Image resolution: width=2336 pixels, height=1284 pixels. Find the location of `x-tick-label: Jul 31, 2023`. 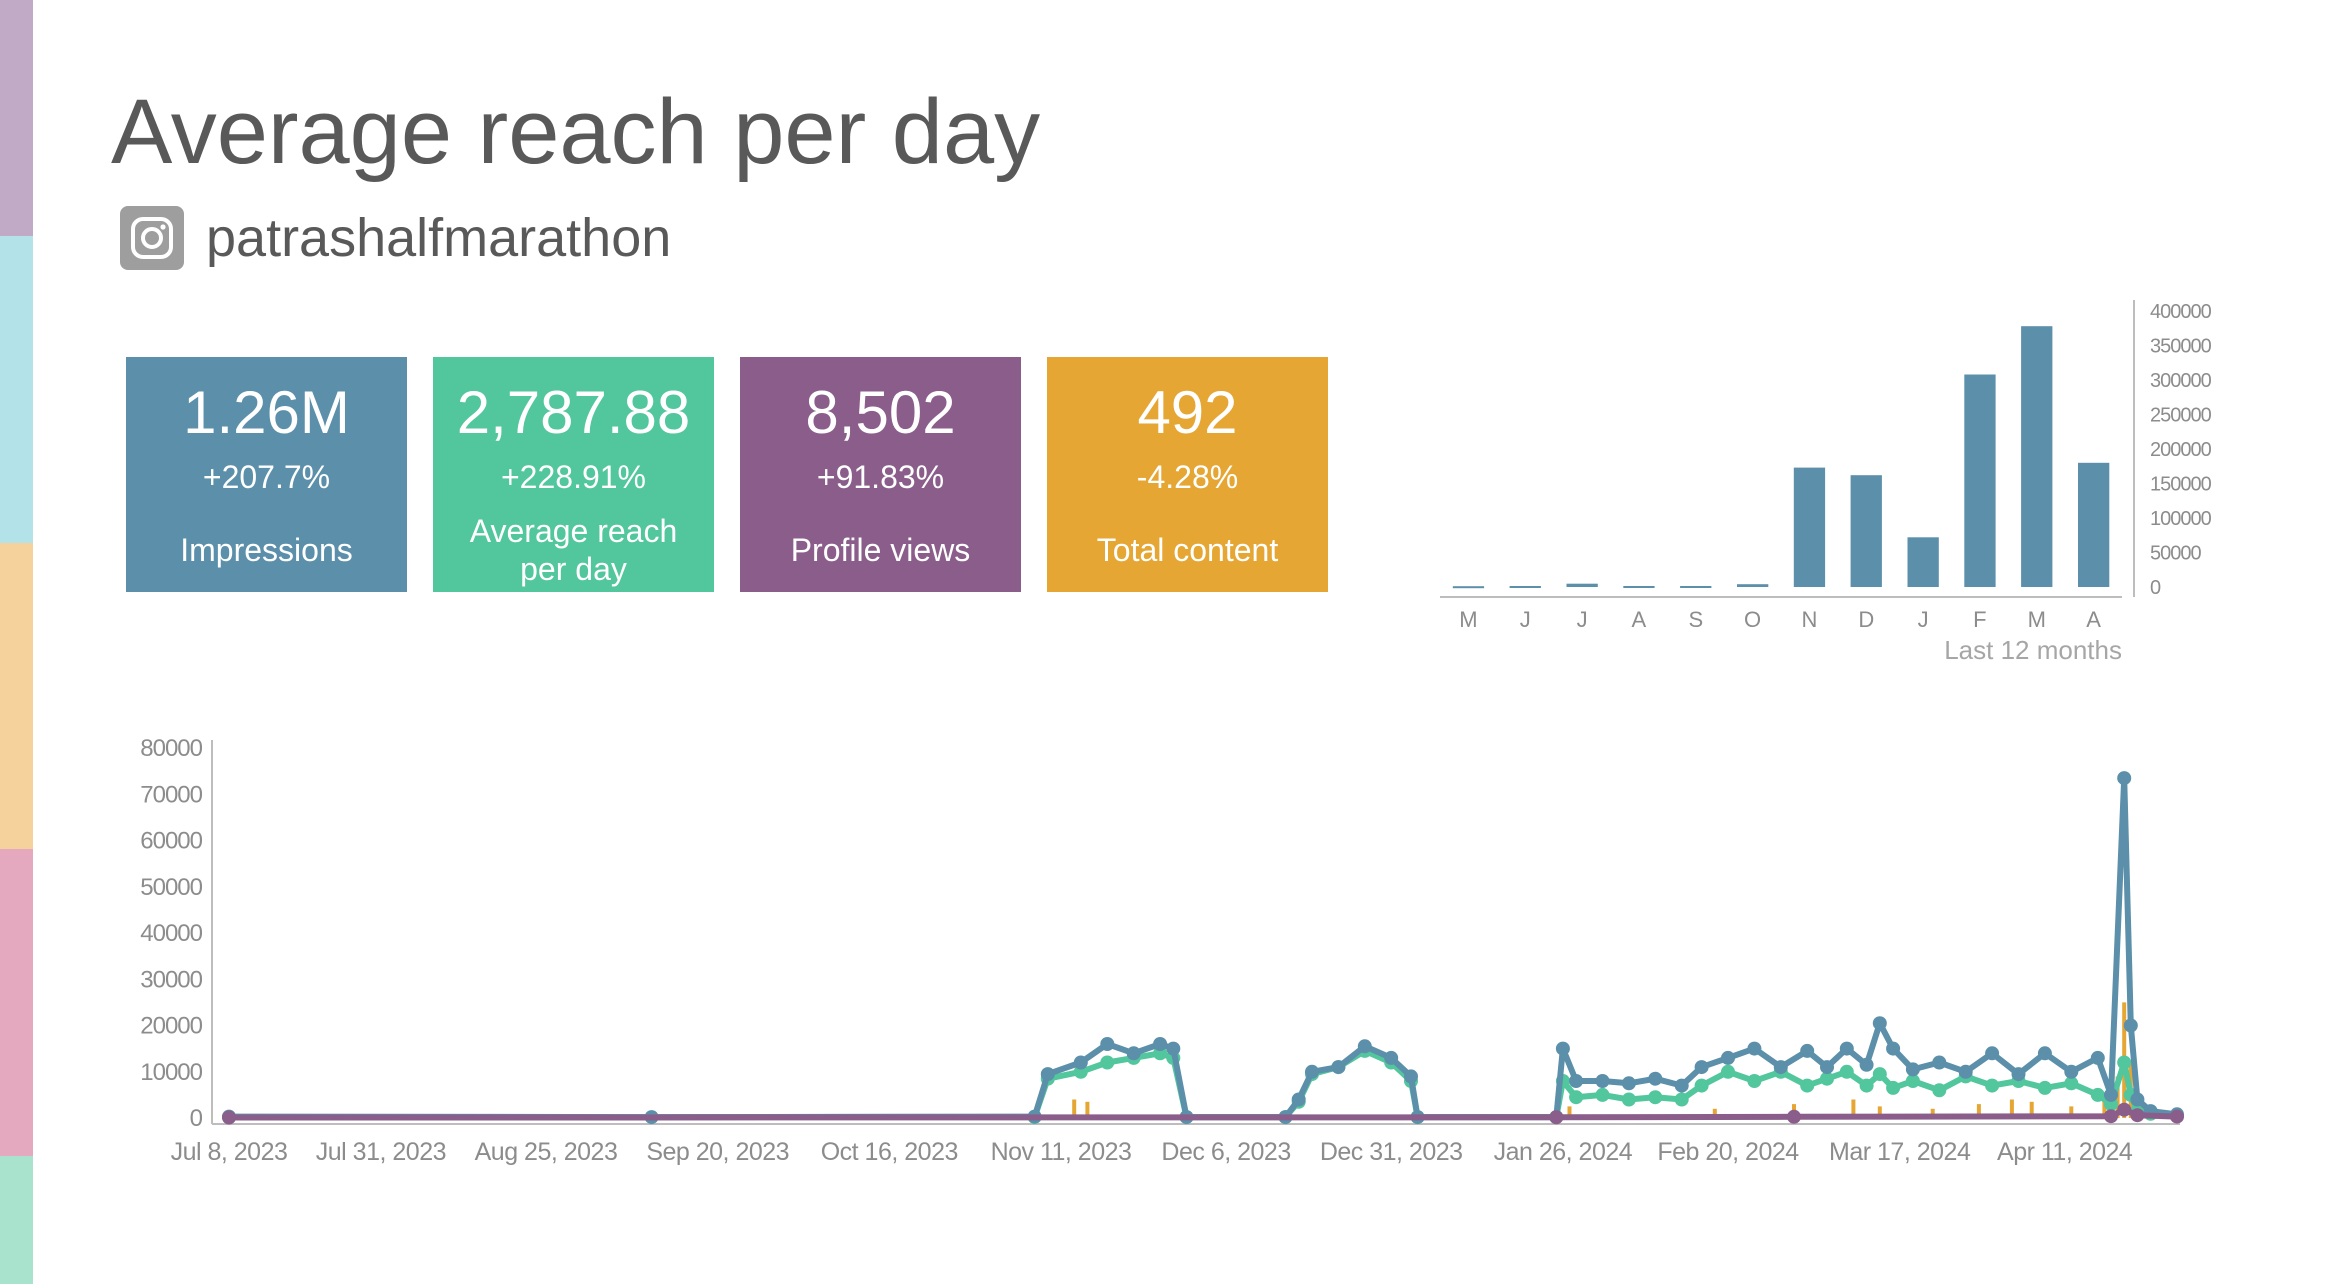

x-tick-label: Jul 31, 2023 is located at coordinates (381, 1152).